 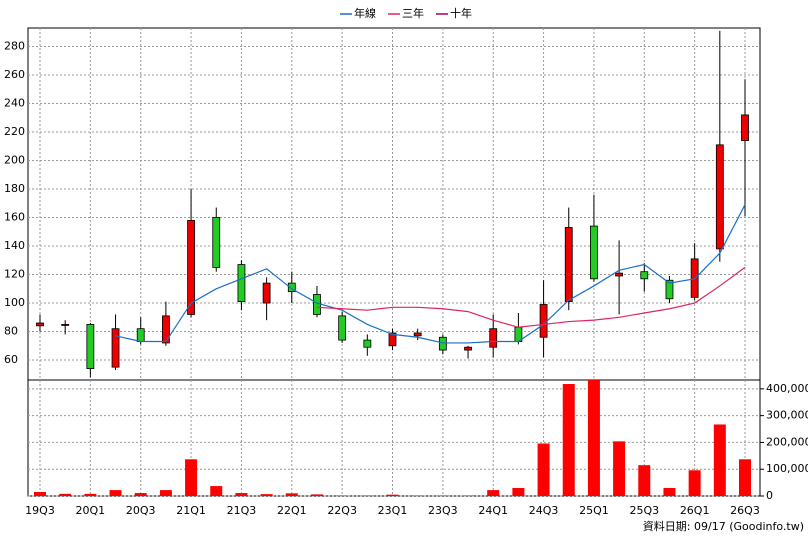 I want to click on x-tick-label: 22Q1, so click(x=292, y=510).